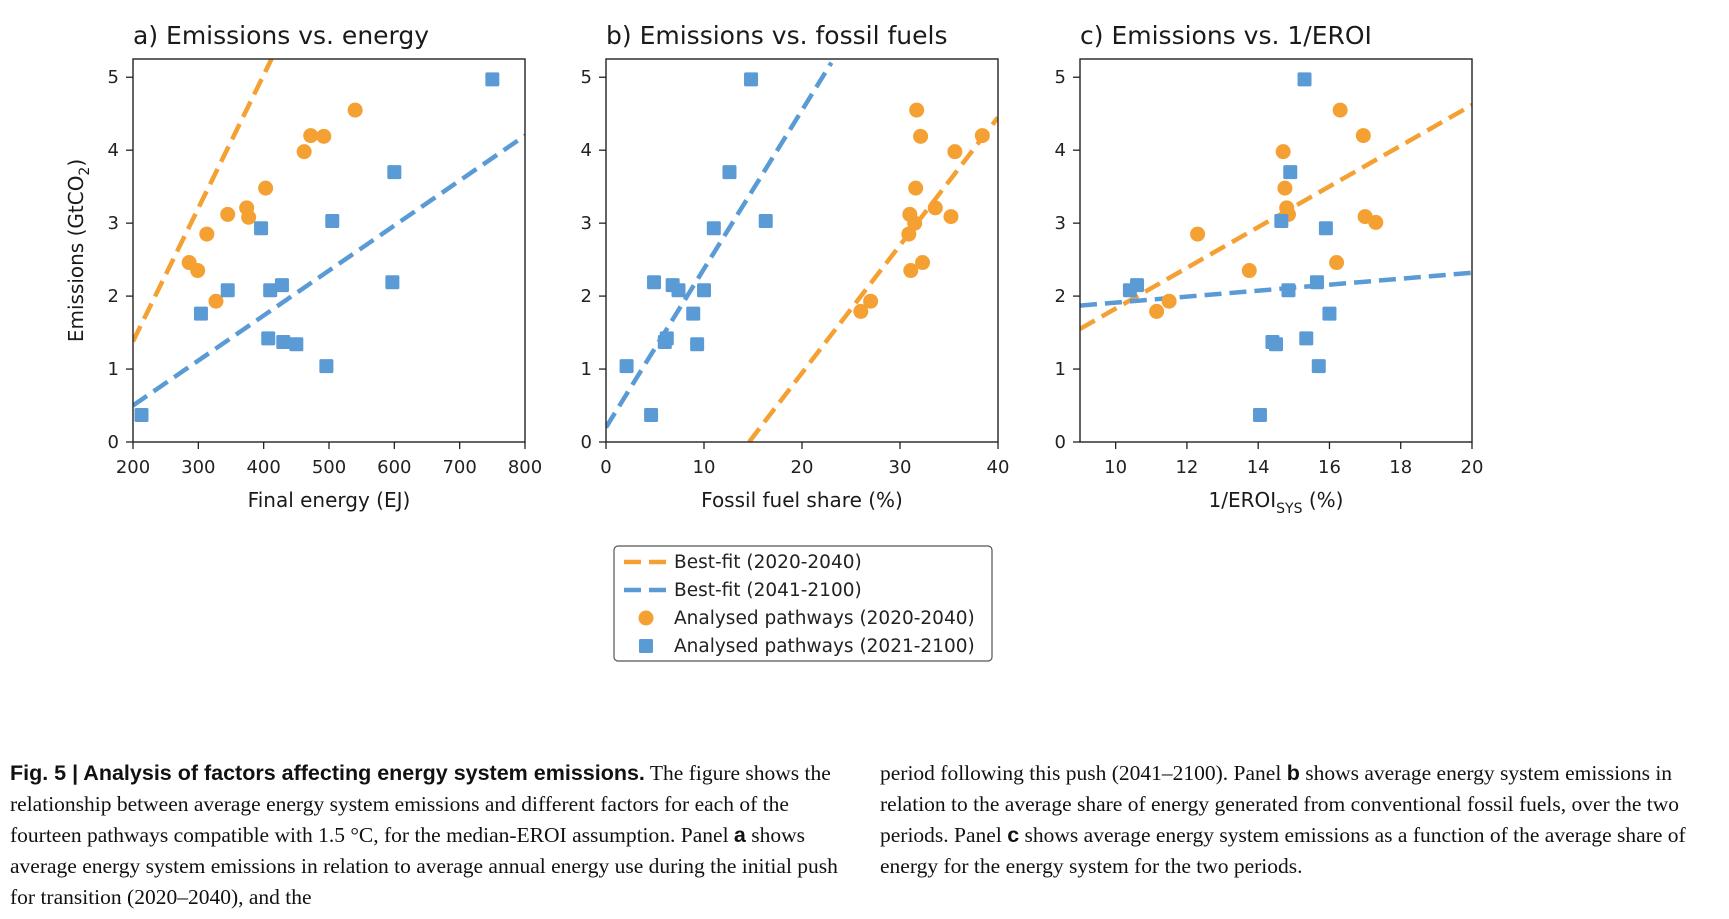  I want to click on x-tick-label: 0, so click(605, 467).